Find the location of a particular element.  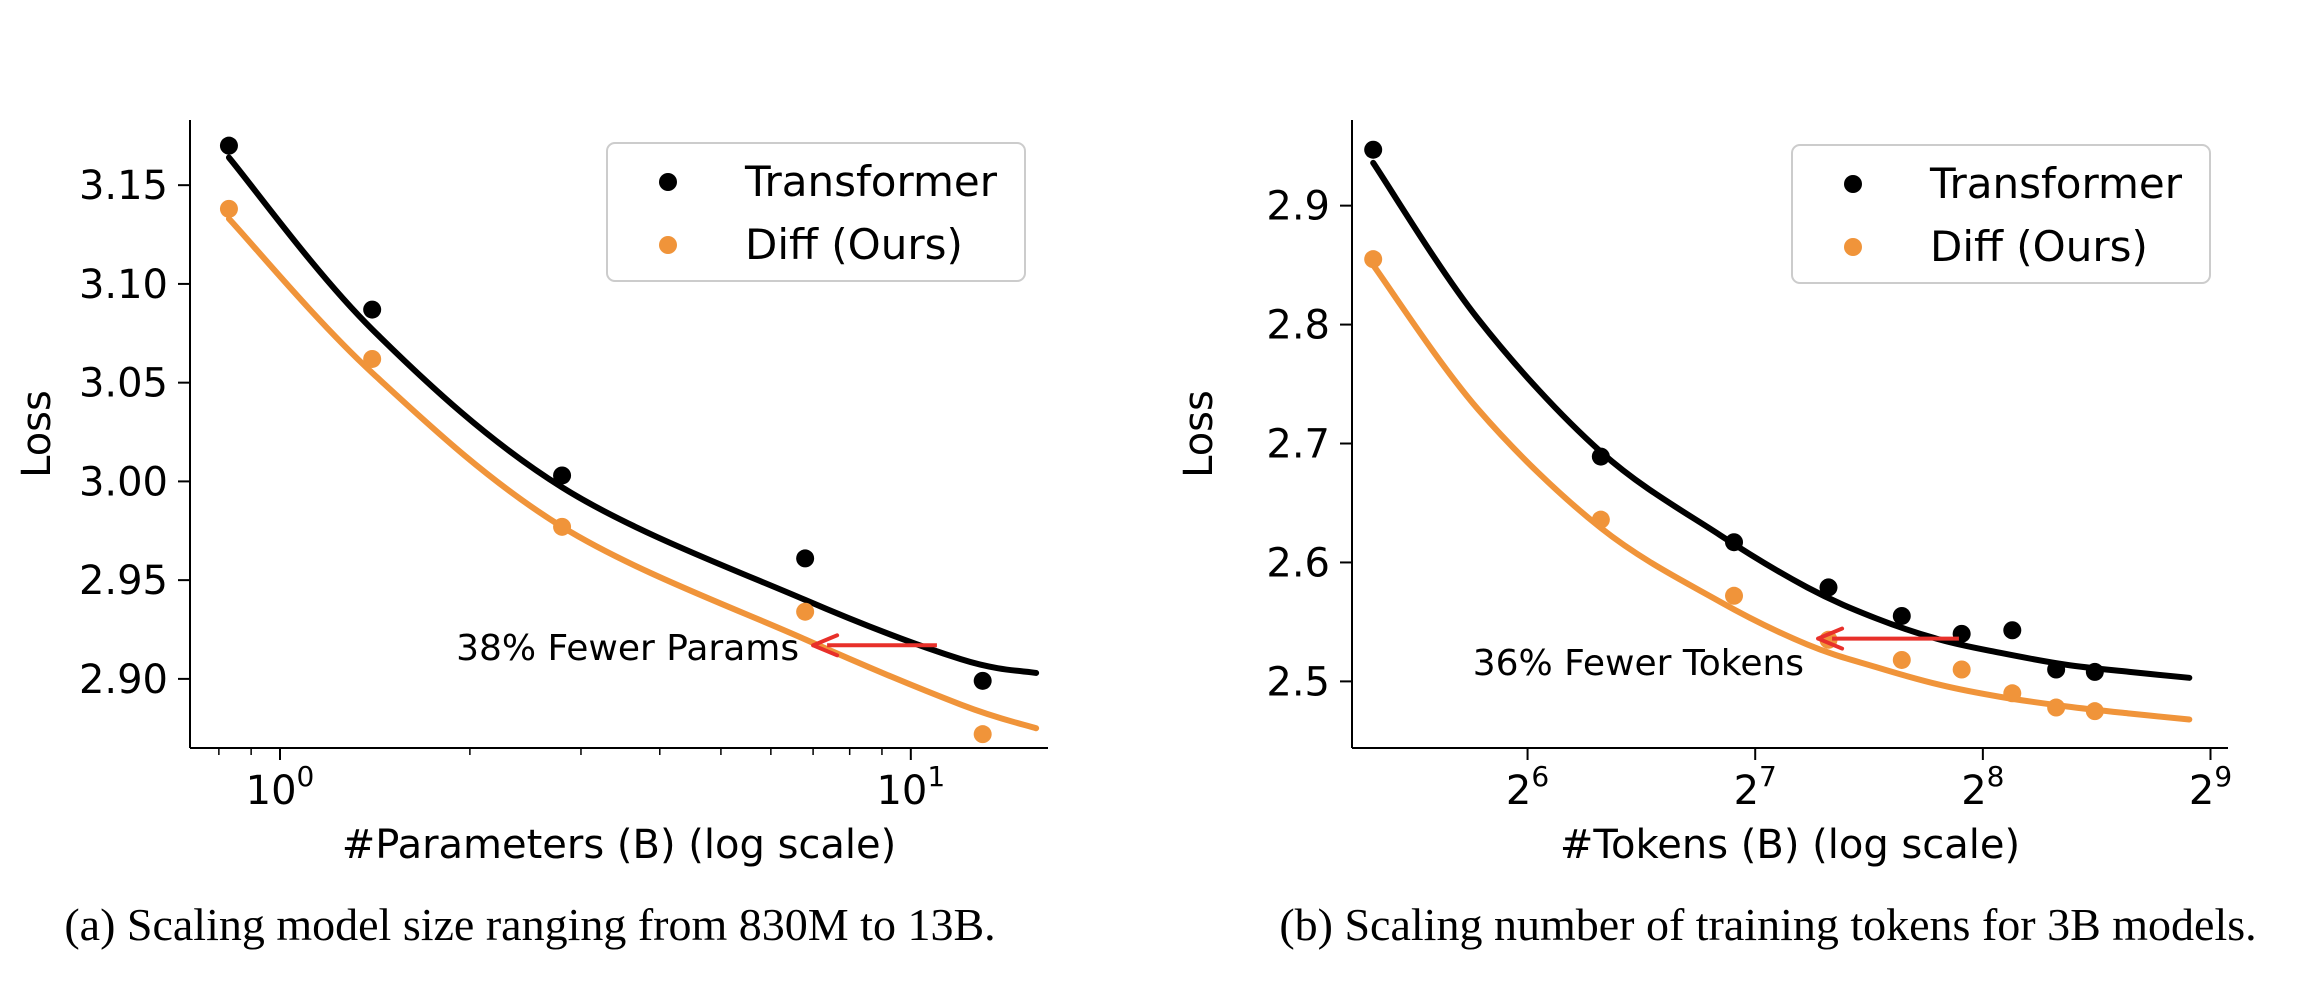

annotation-text: 36% Fewer Tokens is located at coordinates (1638, 663).